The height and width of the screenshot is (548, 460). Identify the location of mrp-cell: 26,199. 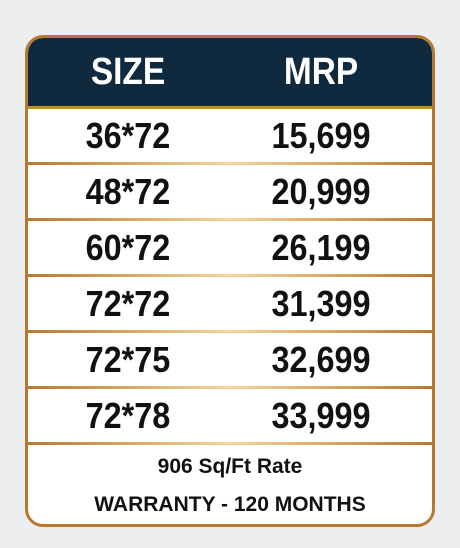
(321, 247).